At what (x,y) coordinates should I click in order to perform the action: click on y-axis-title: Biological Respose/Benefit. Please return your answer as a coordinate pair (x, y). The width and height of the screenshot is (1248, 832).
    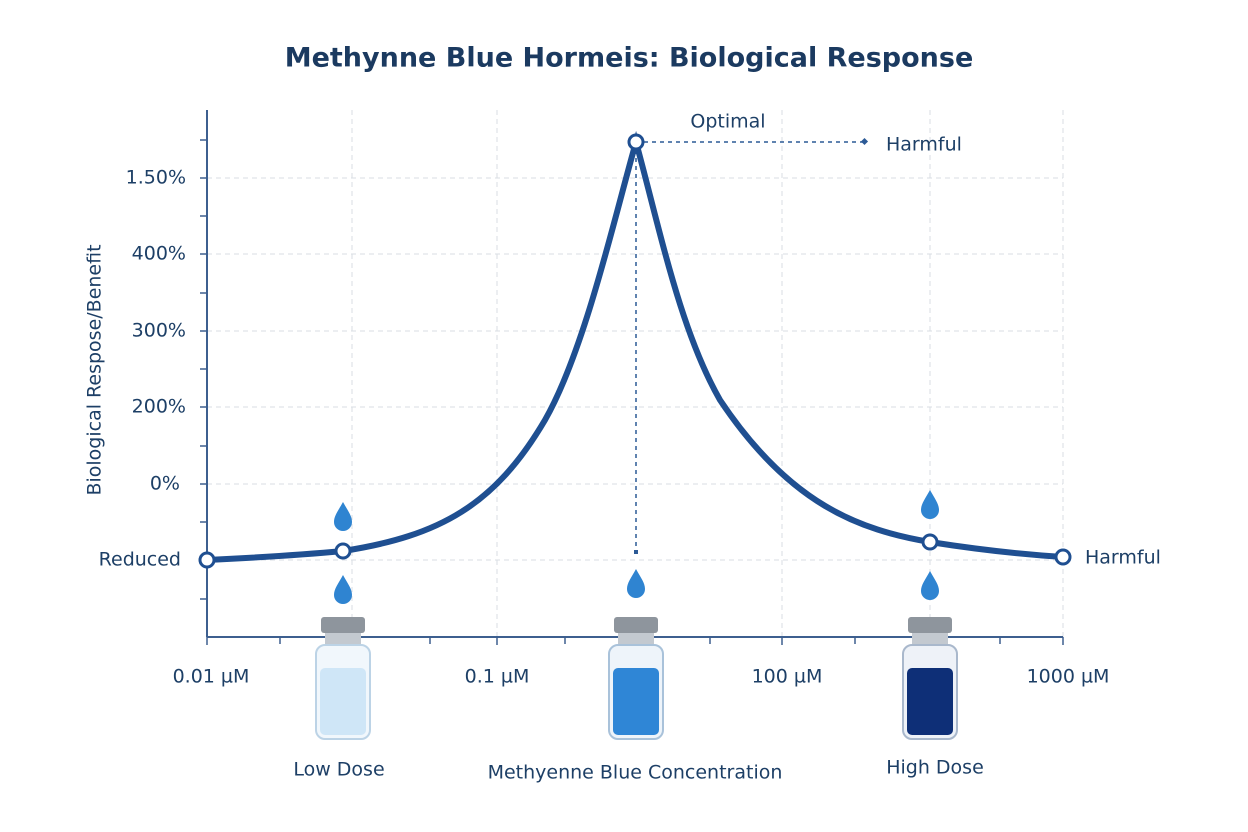
    Looking at the image, I should click on (95, 369).